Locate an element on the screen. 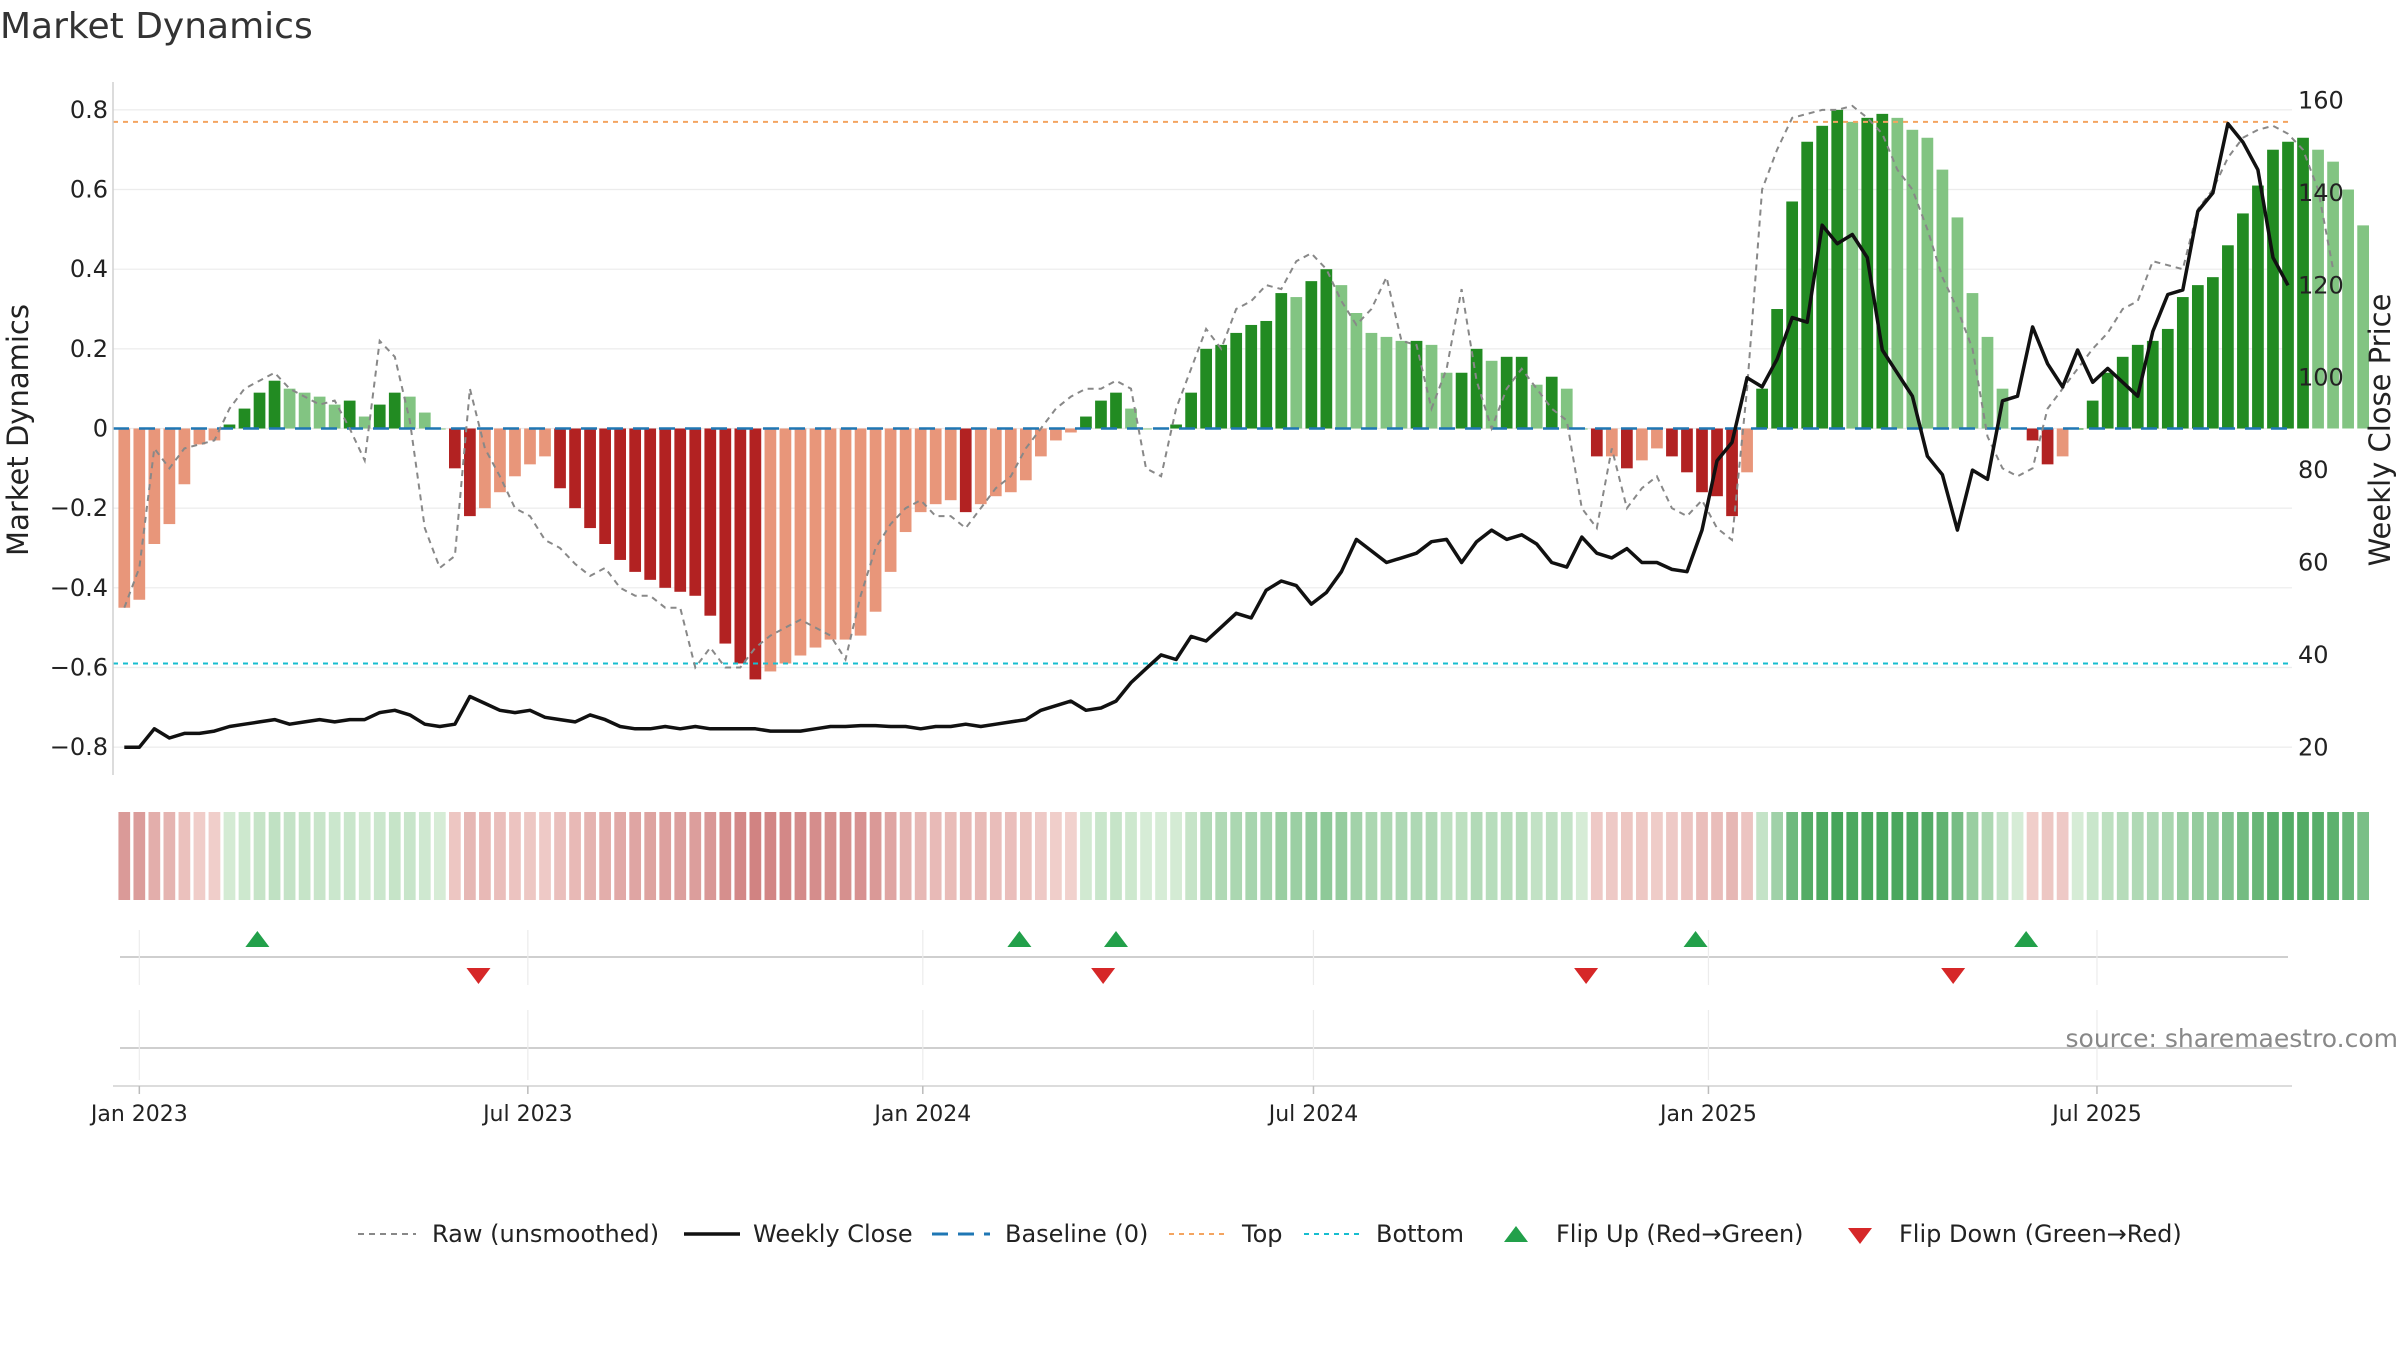  empty-panel is located at coordinates (1202, 1048).